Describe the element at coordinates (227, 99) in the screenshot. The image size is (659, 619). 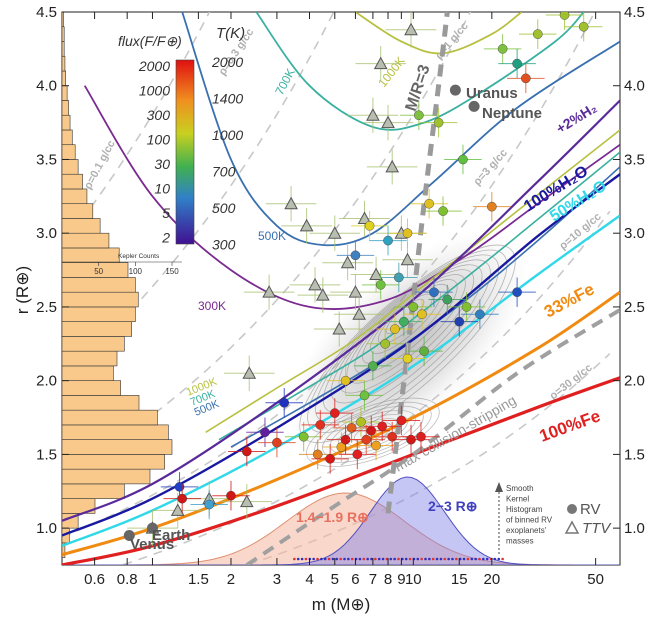
I see `colorbar-temp-tick: 1400` at that location.